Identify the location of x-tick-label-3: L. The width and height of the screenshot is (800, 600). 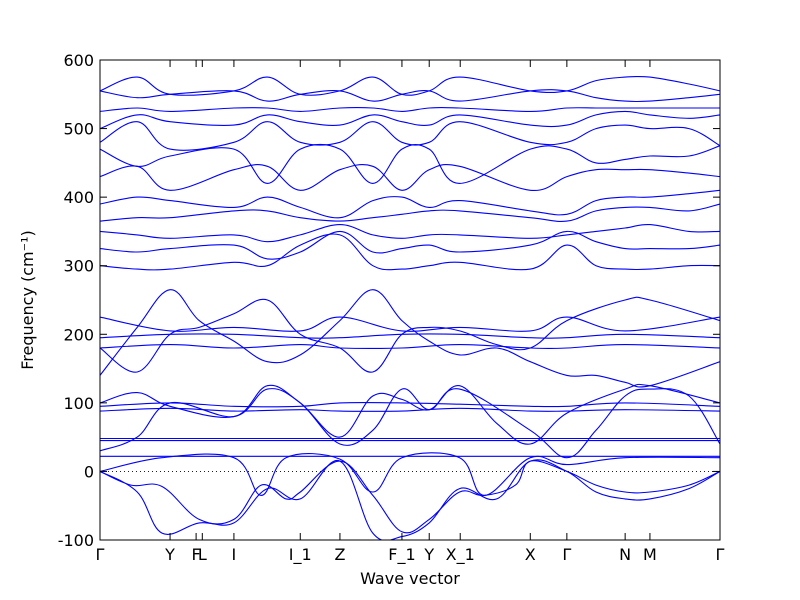
(202, 554).